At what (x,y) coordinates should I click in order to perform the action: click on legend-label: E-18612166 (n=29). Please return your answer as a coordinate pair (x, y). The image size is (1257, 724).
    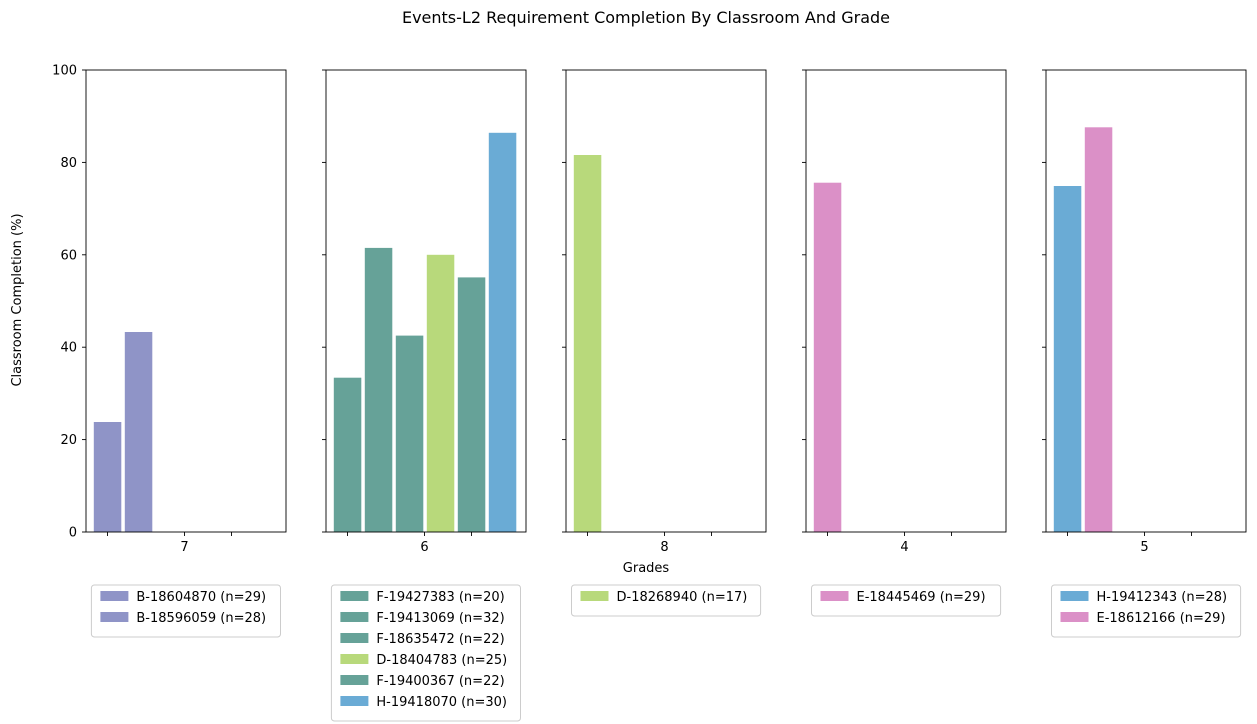
    Looking at the image, I should click on (1161, 618).